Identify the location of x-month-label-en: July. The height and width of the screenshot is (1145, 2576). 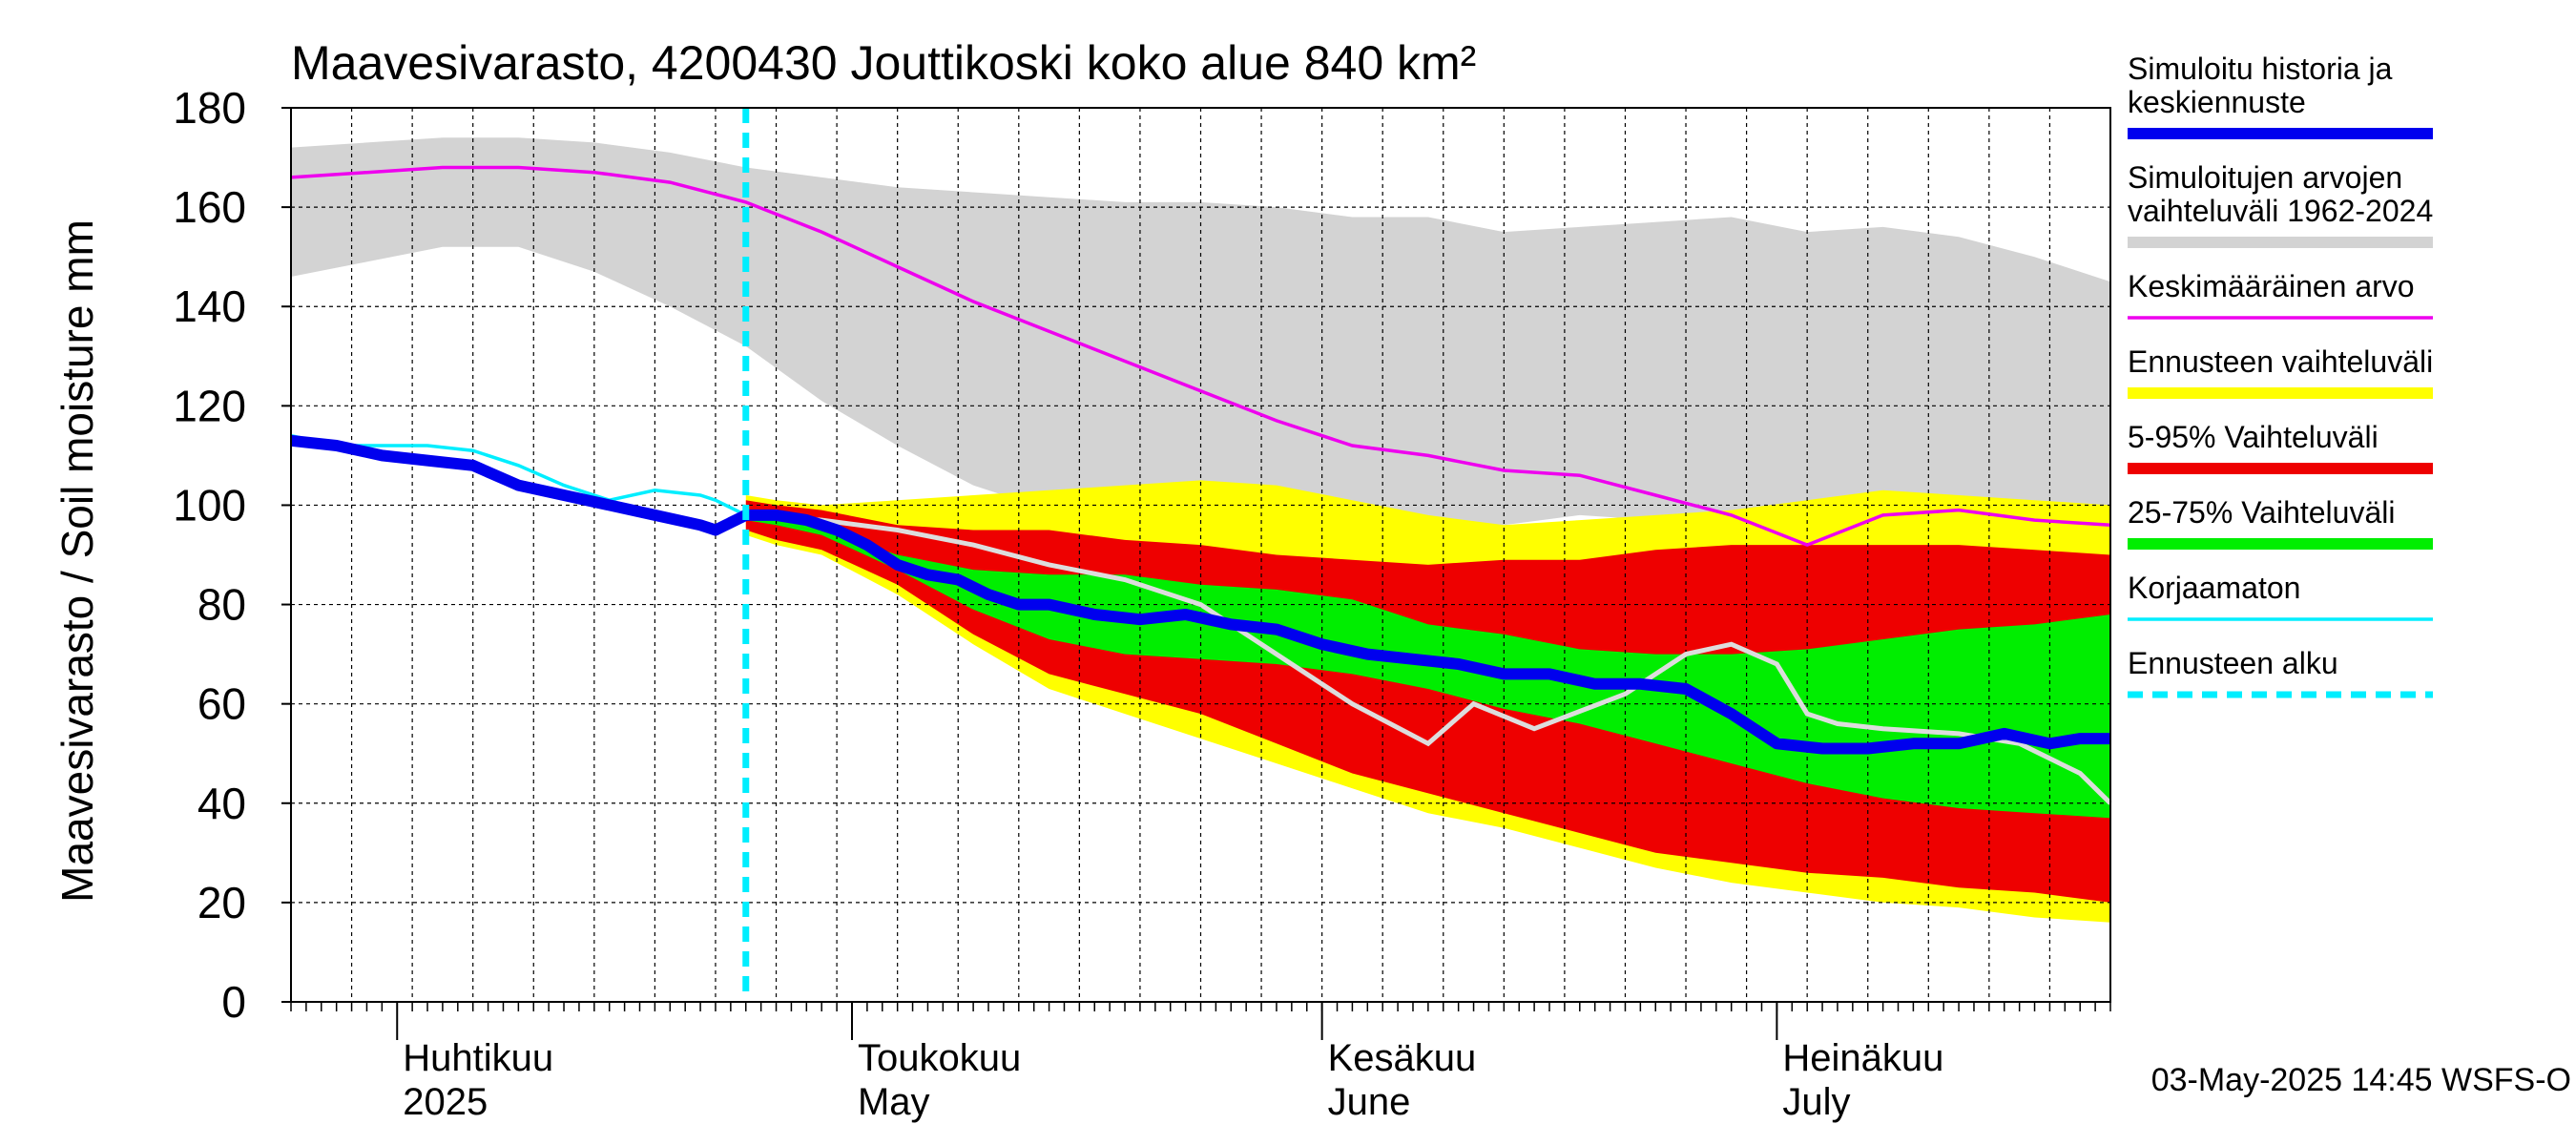
(1816, 1102).